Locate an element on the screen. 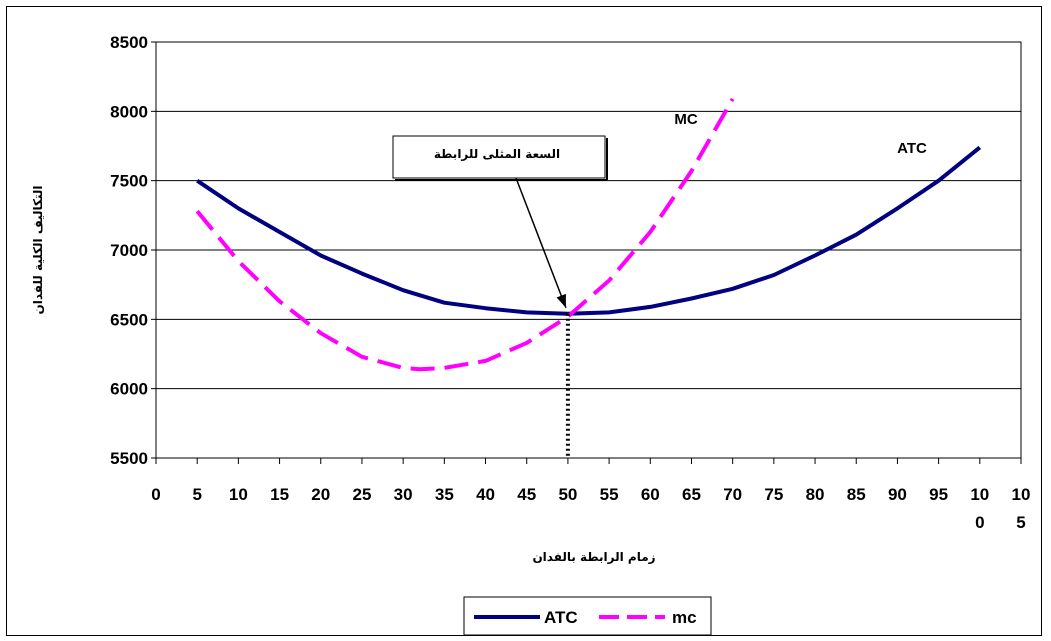  x-axis-title: زمام الرابطة بالفدان is located at coordinates (593, 557).